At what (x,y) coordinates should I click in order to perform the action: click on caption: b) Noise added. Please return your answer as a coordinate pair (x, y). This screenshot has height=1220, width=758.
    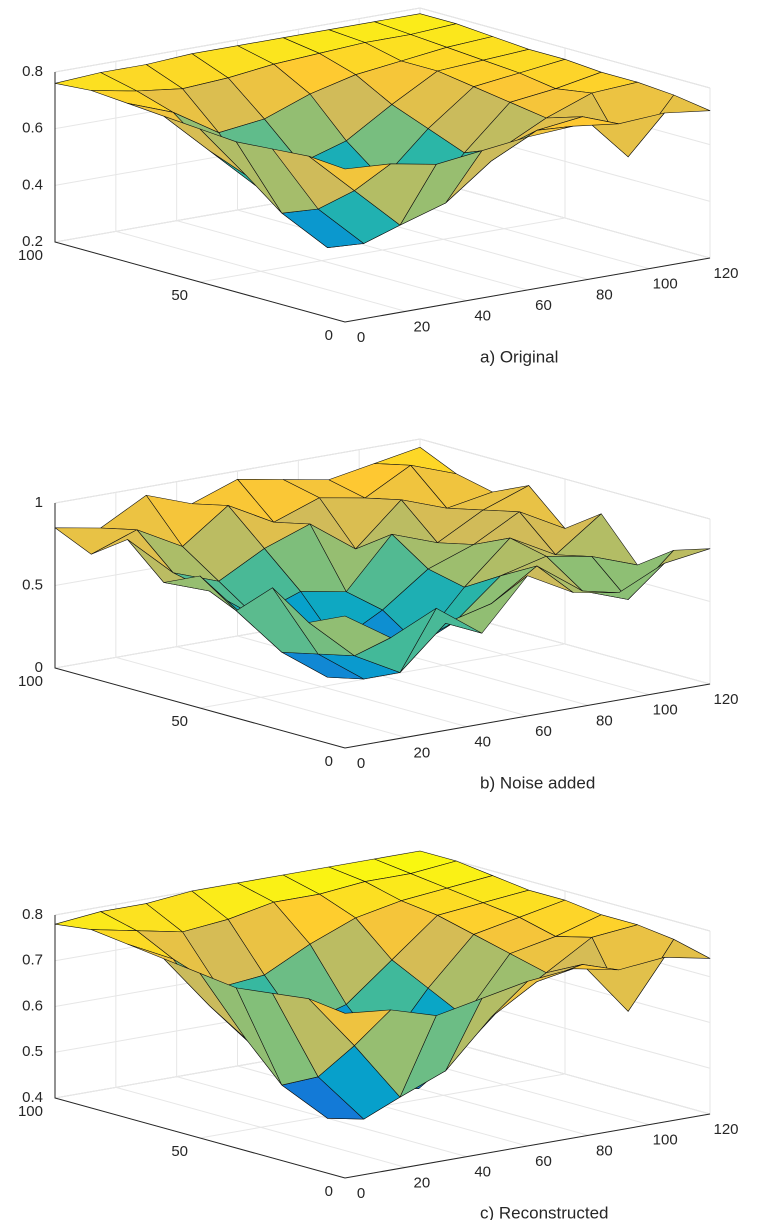
    Looking at the image, I should click on (537, 782).